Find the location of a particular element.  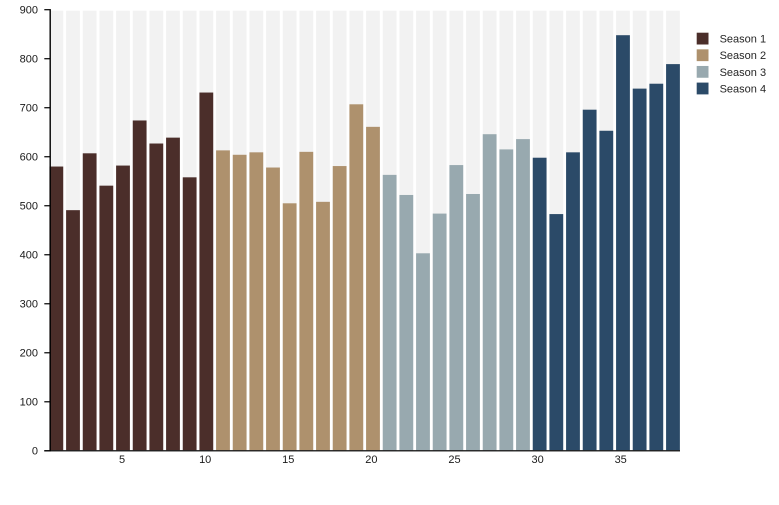

svg-text: Season 2 is located at coordinates (743, 56).